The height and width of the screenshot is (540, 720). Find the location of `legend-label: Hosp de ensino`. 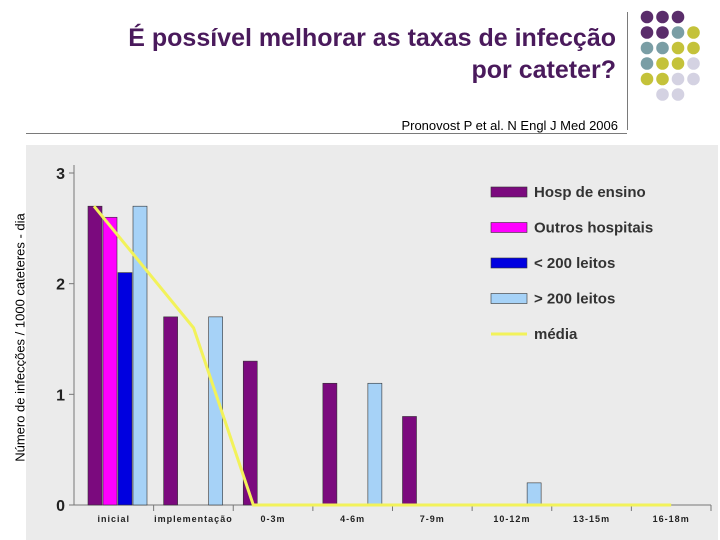

legend-label: Hosp de ensino is located at coordinates (590, 192).